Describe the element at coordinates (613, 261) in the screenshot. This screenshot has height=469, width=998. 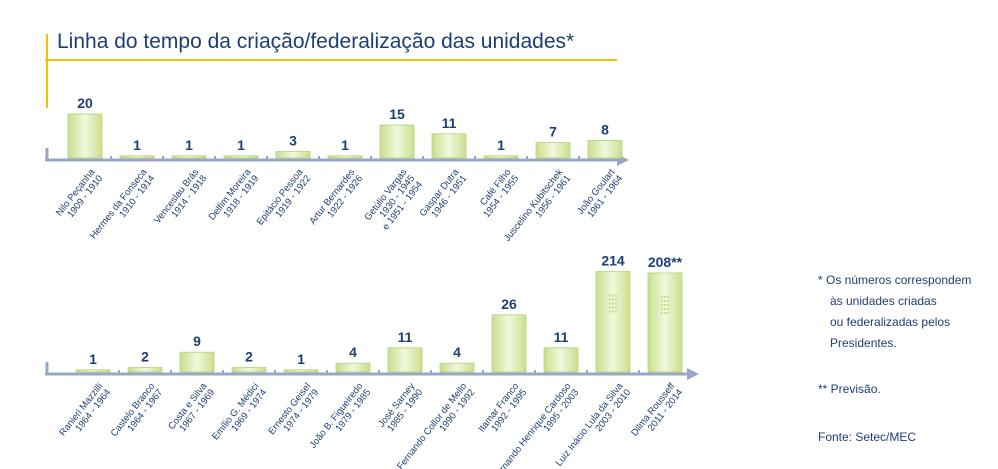
I see `value-label: 214` at that location.